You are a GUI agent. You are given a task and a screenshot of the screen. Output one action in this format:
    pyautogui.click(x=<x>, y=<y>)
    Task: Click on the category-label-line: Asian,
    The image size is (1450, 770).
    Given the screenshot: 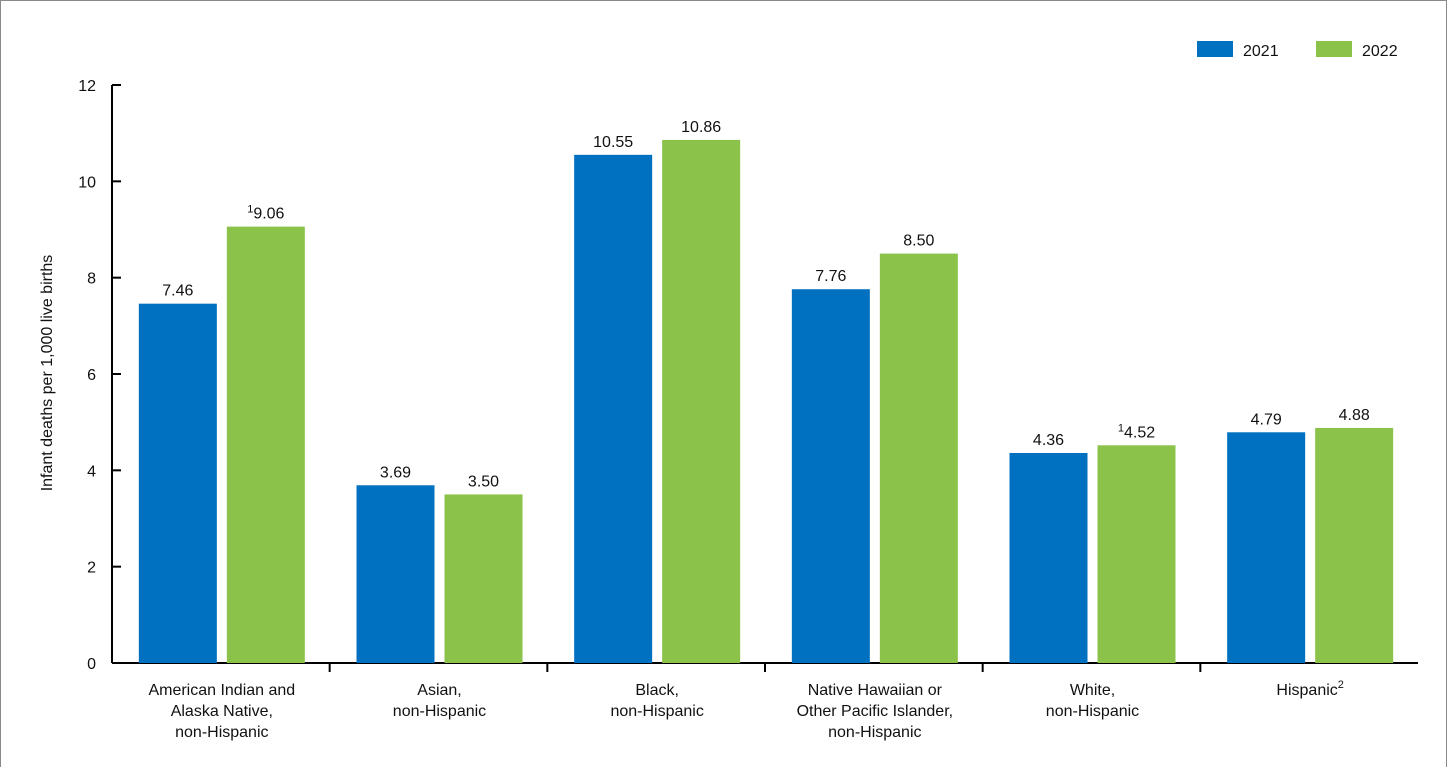 What is the action you would take?
    pyautogui.click(x=439, y=690)
    